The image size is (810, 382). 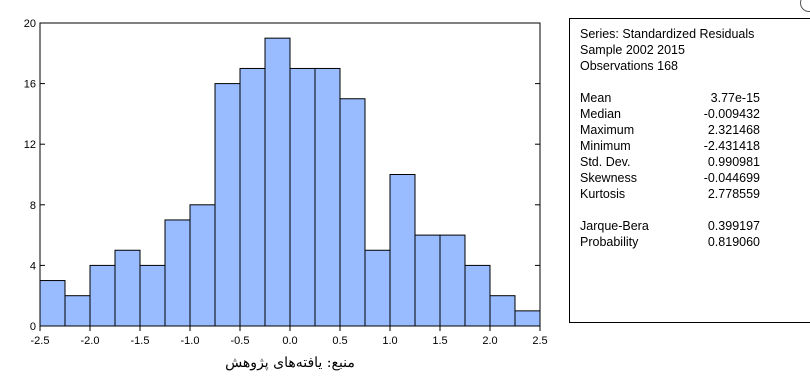 What do you see at coordinates (695, 194) in the screenshot?
I see `stats-row: Kurtosis 2.778559` at bounding box center [695, 194].